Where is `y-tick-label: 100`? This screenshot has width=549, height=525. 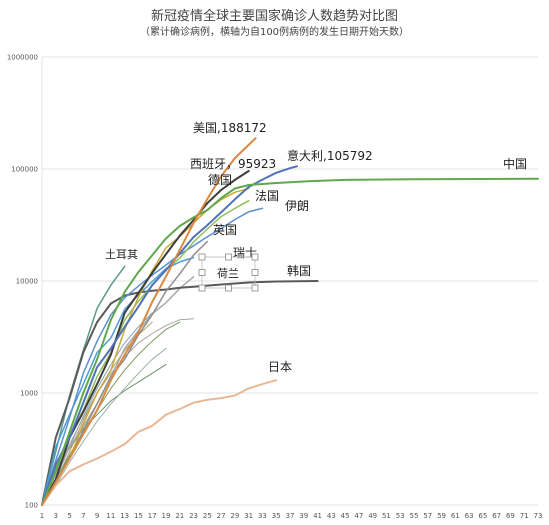 y-tick-label: 100 is located at coordinates (31, 506).